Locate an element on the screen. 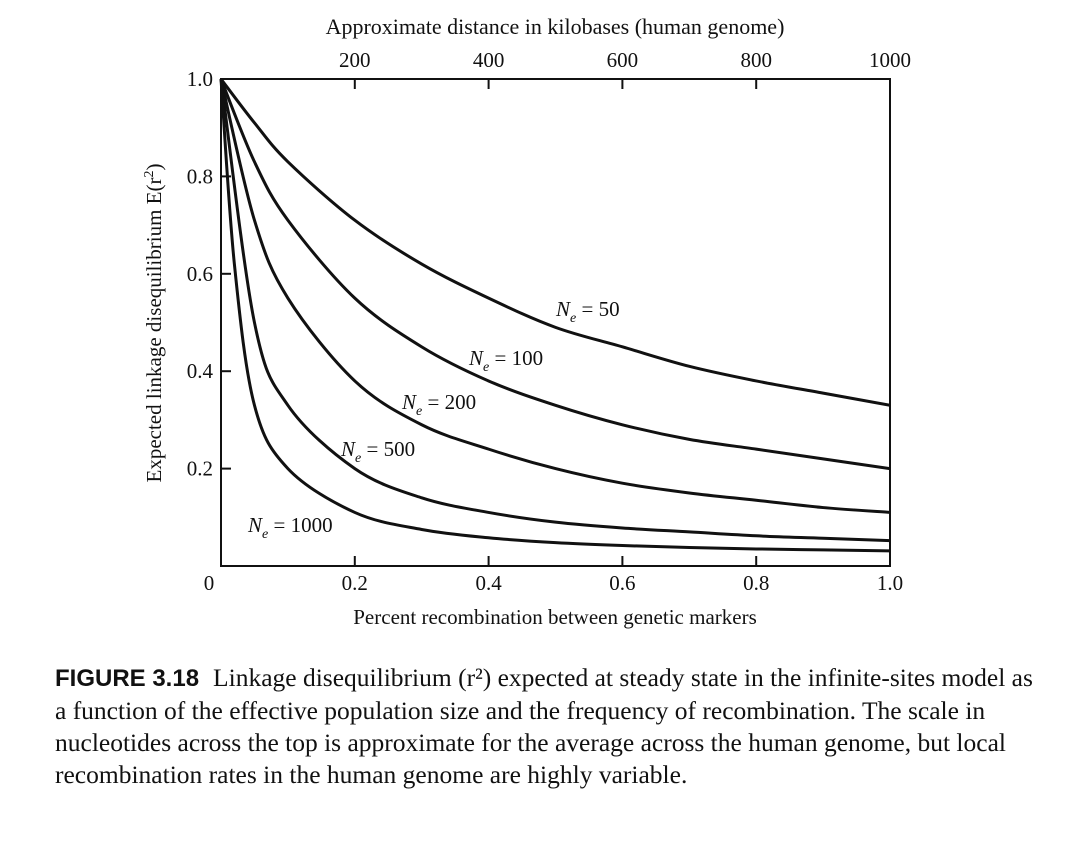 This screenshot has height=845, width=1065. y-axis-label-main: Expected linkage disequilibrium E(r is located at coordinates (154, 330).